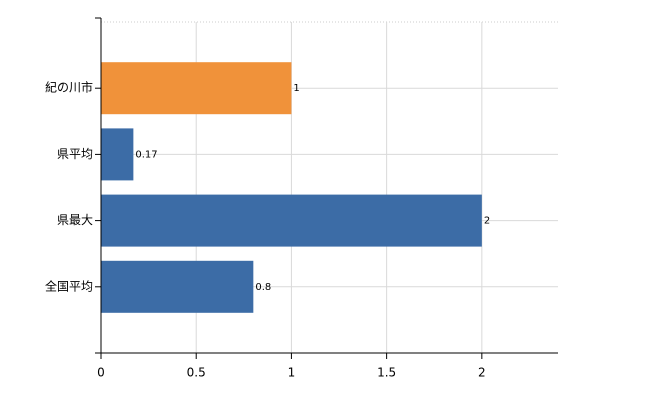  What do you see at coordinates (263, 287) in the screenshot?
I see `value-label: 0.8` at bounding box center [263, 287].